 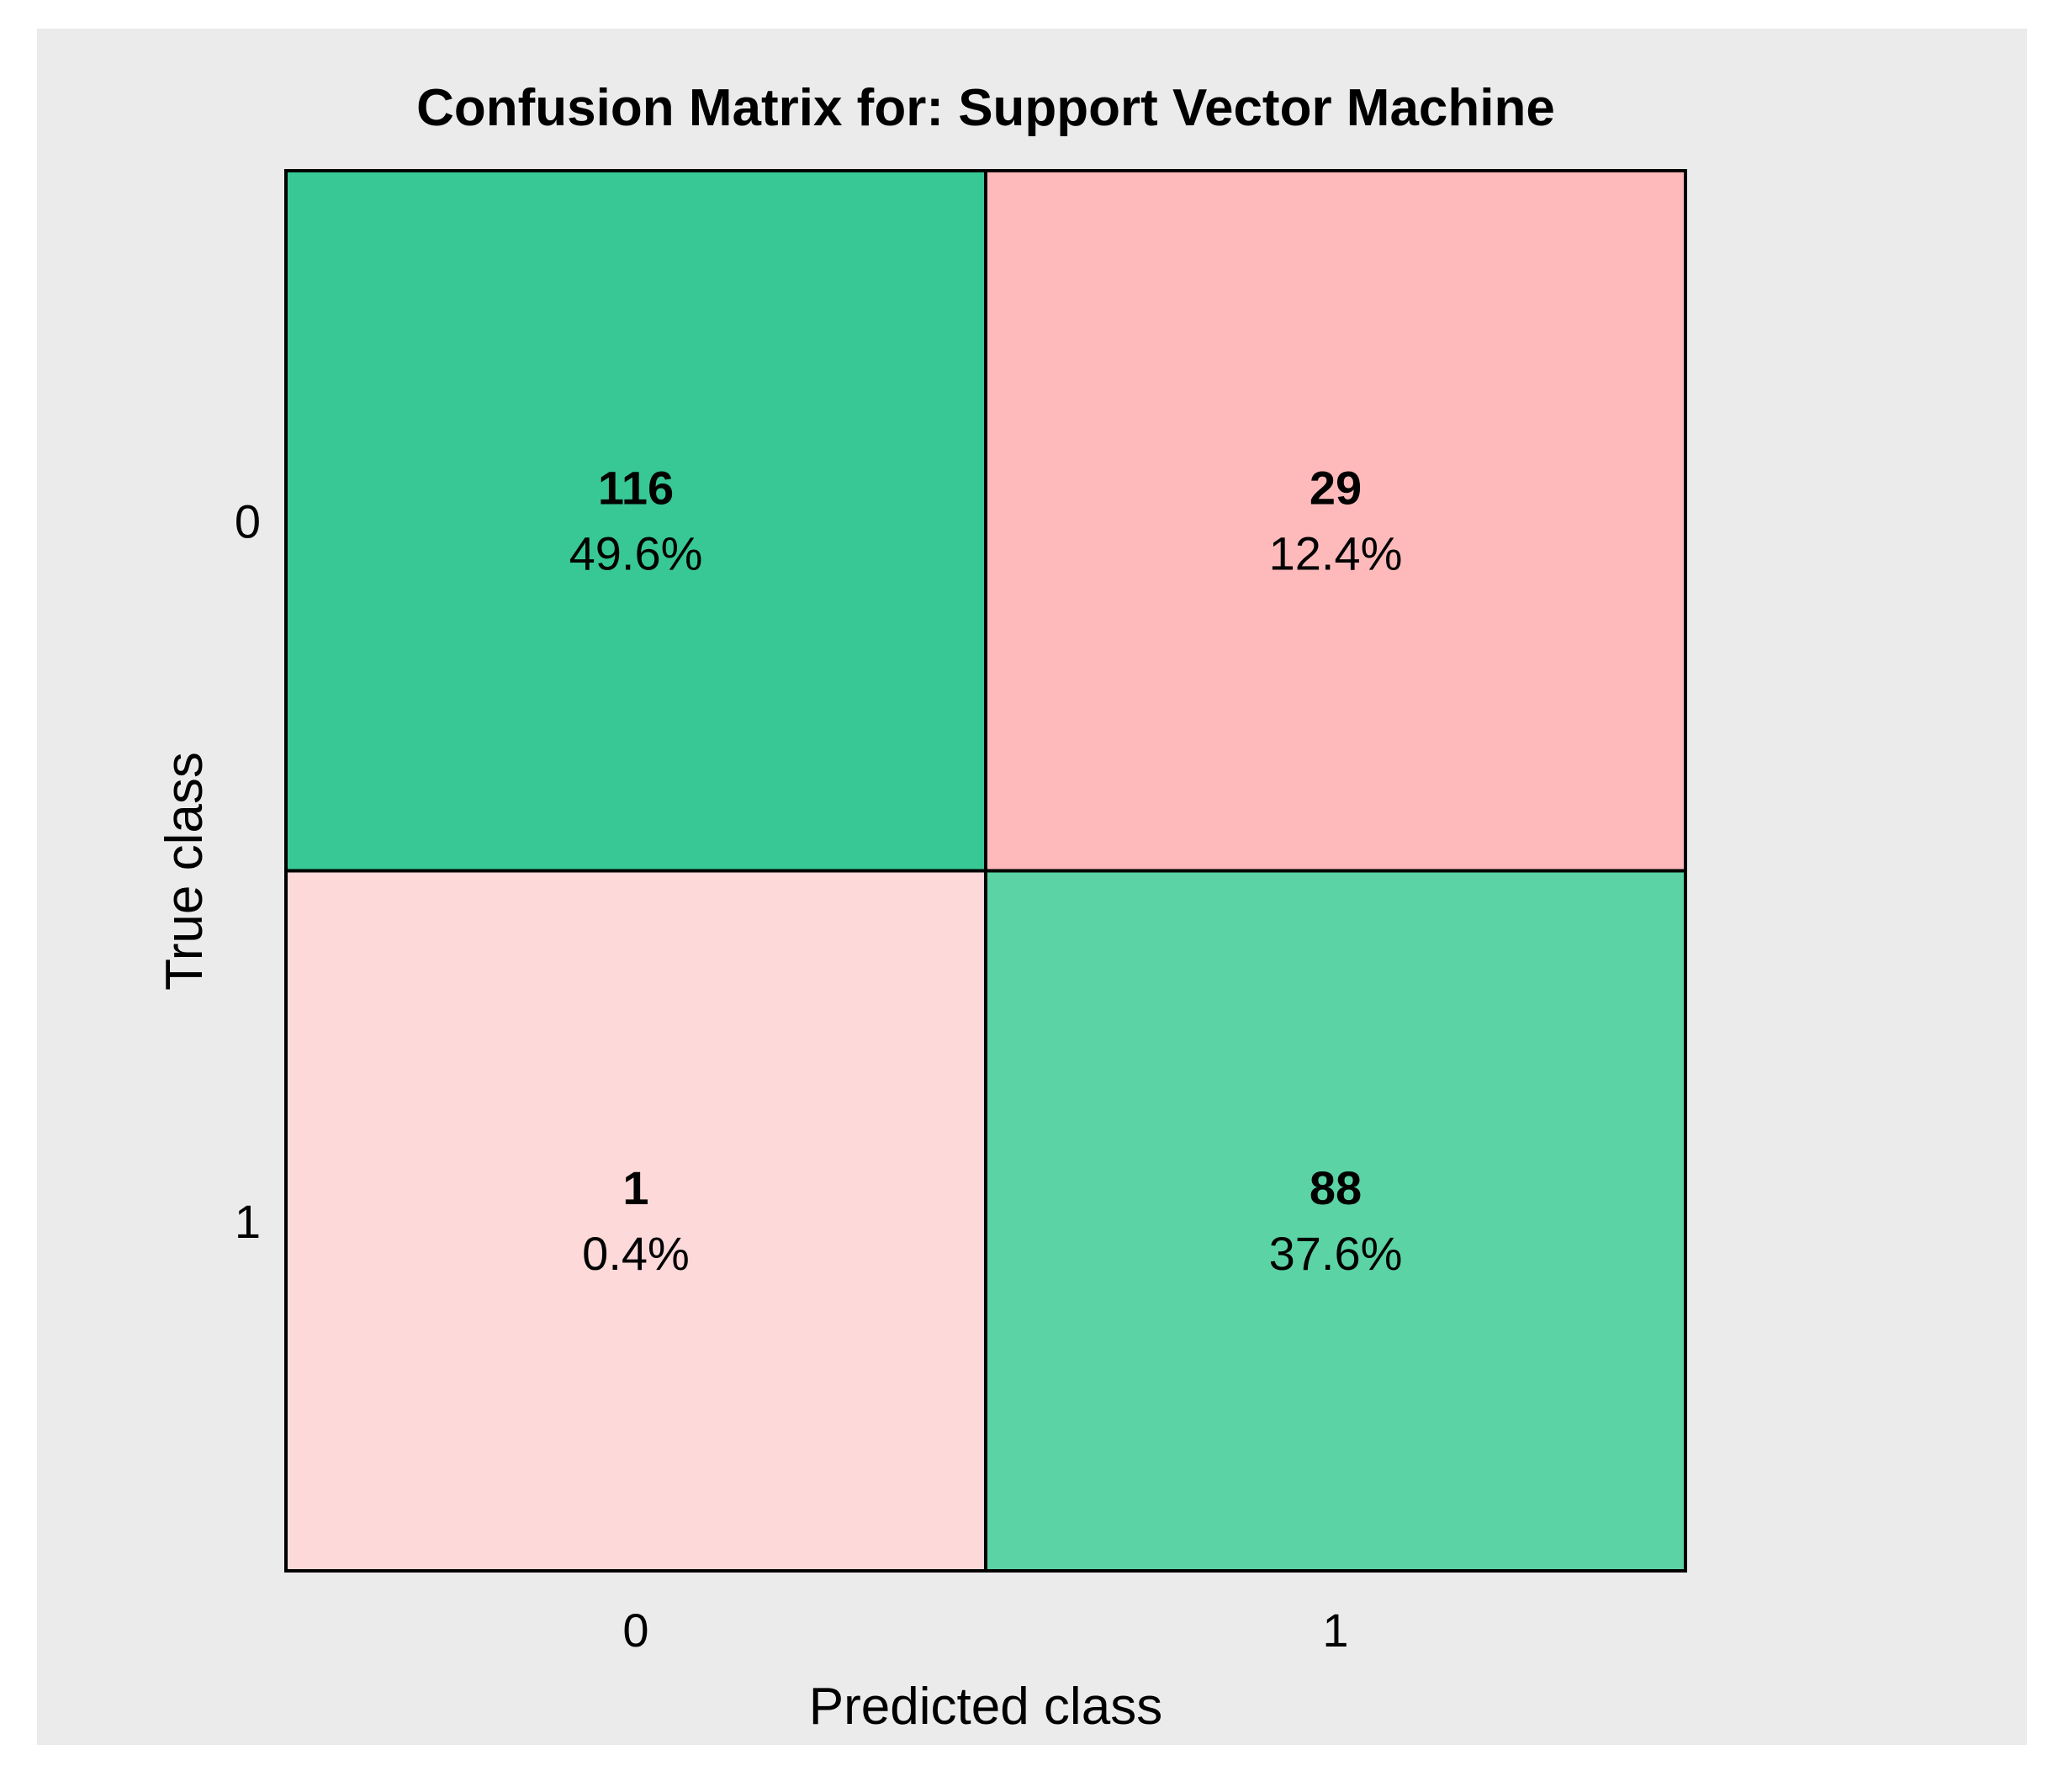 I want to click on y-tick-label: 0, so click(x=248, y=521).